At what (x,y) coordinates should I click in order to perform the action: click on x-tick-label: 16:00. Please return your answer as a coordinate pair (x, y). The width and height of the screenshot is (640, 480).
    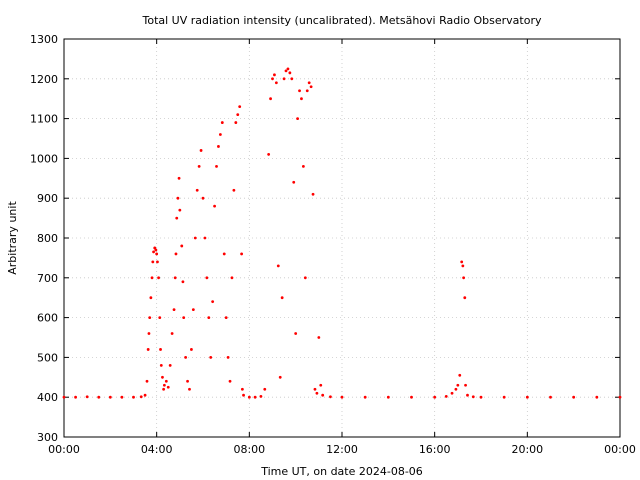
    Looking at the image, I should click on (435, 449).